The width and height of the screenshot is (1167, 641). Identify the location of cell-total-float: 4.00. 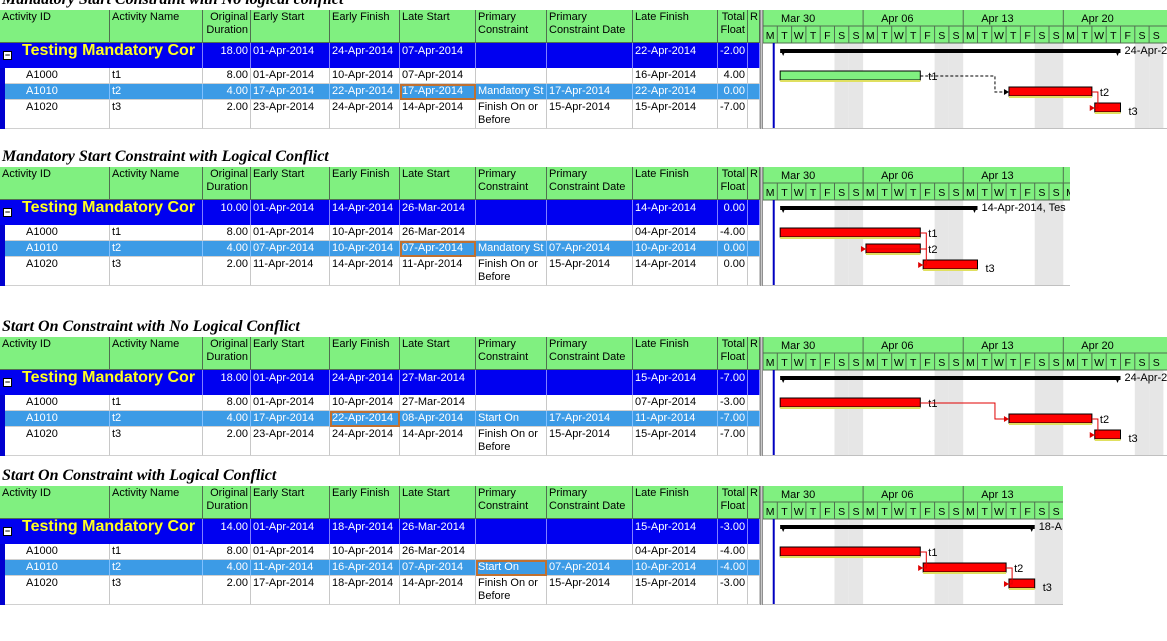
(733, 76).